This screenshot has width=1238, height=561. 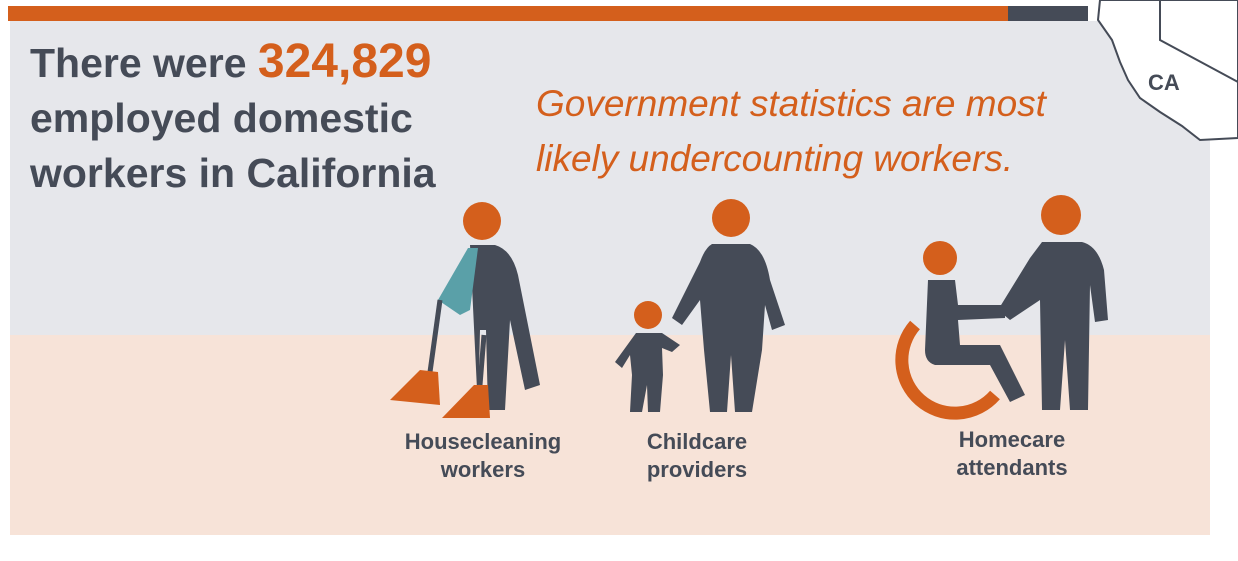 What do you see at coordinates (221, 118) in the screenshot?
I see `headline-line: employed domestic` at bounding box center [221, 118].